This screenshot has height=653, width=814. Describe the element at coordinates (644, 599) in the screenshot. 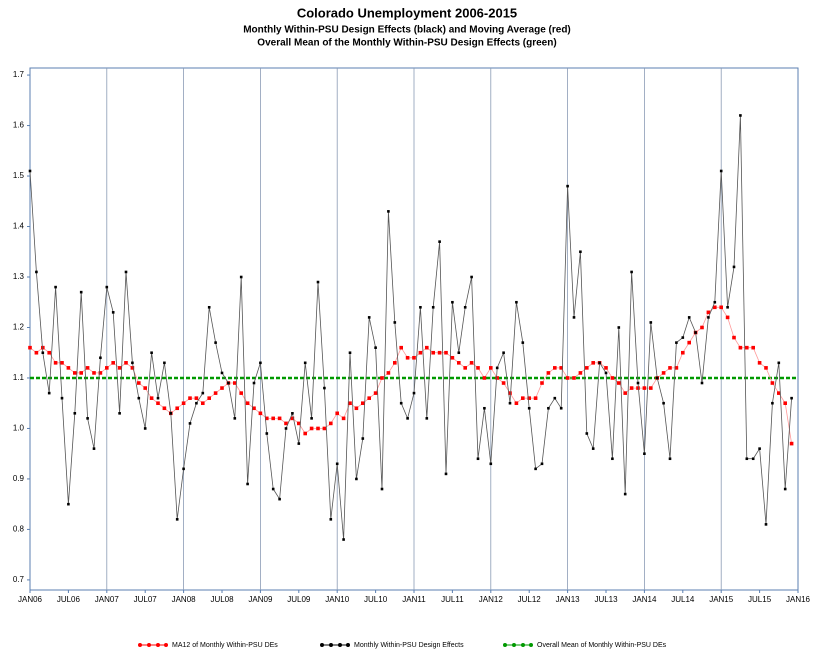

I see `x-tick-label: JAN14` at that location.